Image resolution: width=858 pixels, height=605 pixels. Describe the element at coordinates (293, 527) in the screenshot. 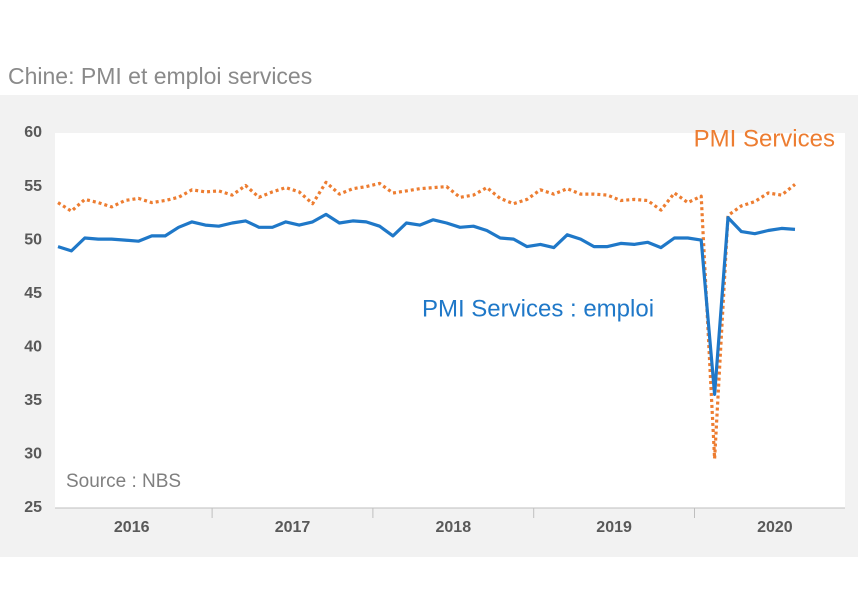

I see `x-tick-label: 2017` at that location.